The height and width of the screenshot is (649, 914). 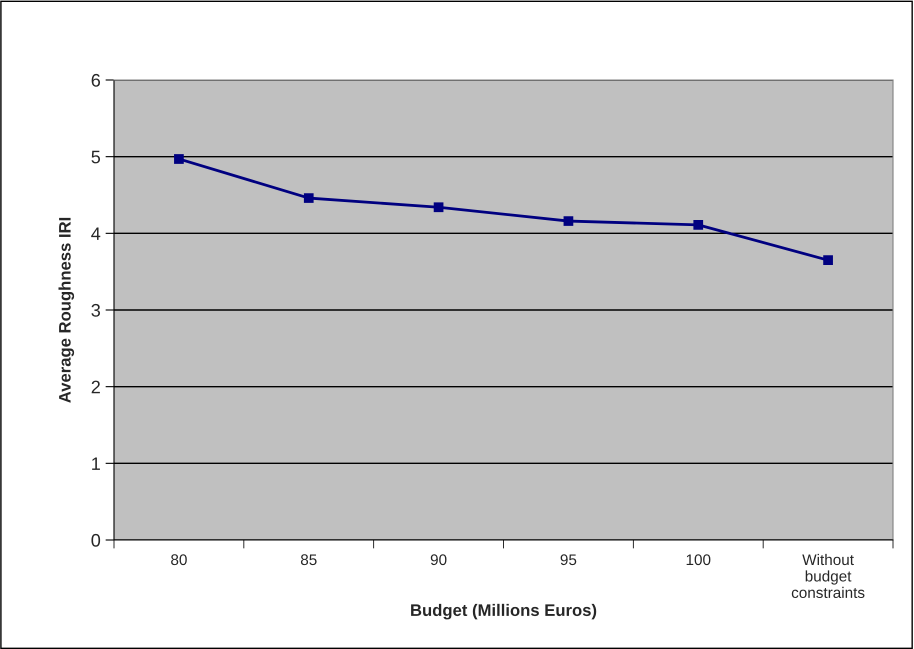 What do you see at coordinates (438, 560) in the screenshot?
I see `x-tick-label: 90` at bounding box center [438, 560].